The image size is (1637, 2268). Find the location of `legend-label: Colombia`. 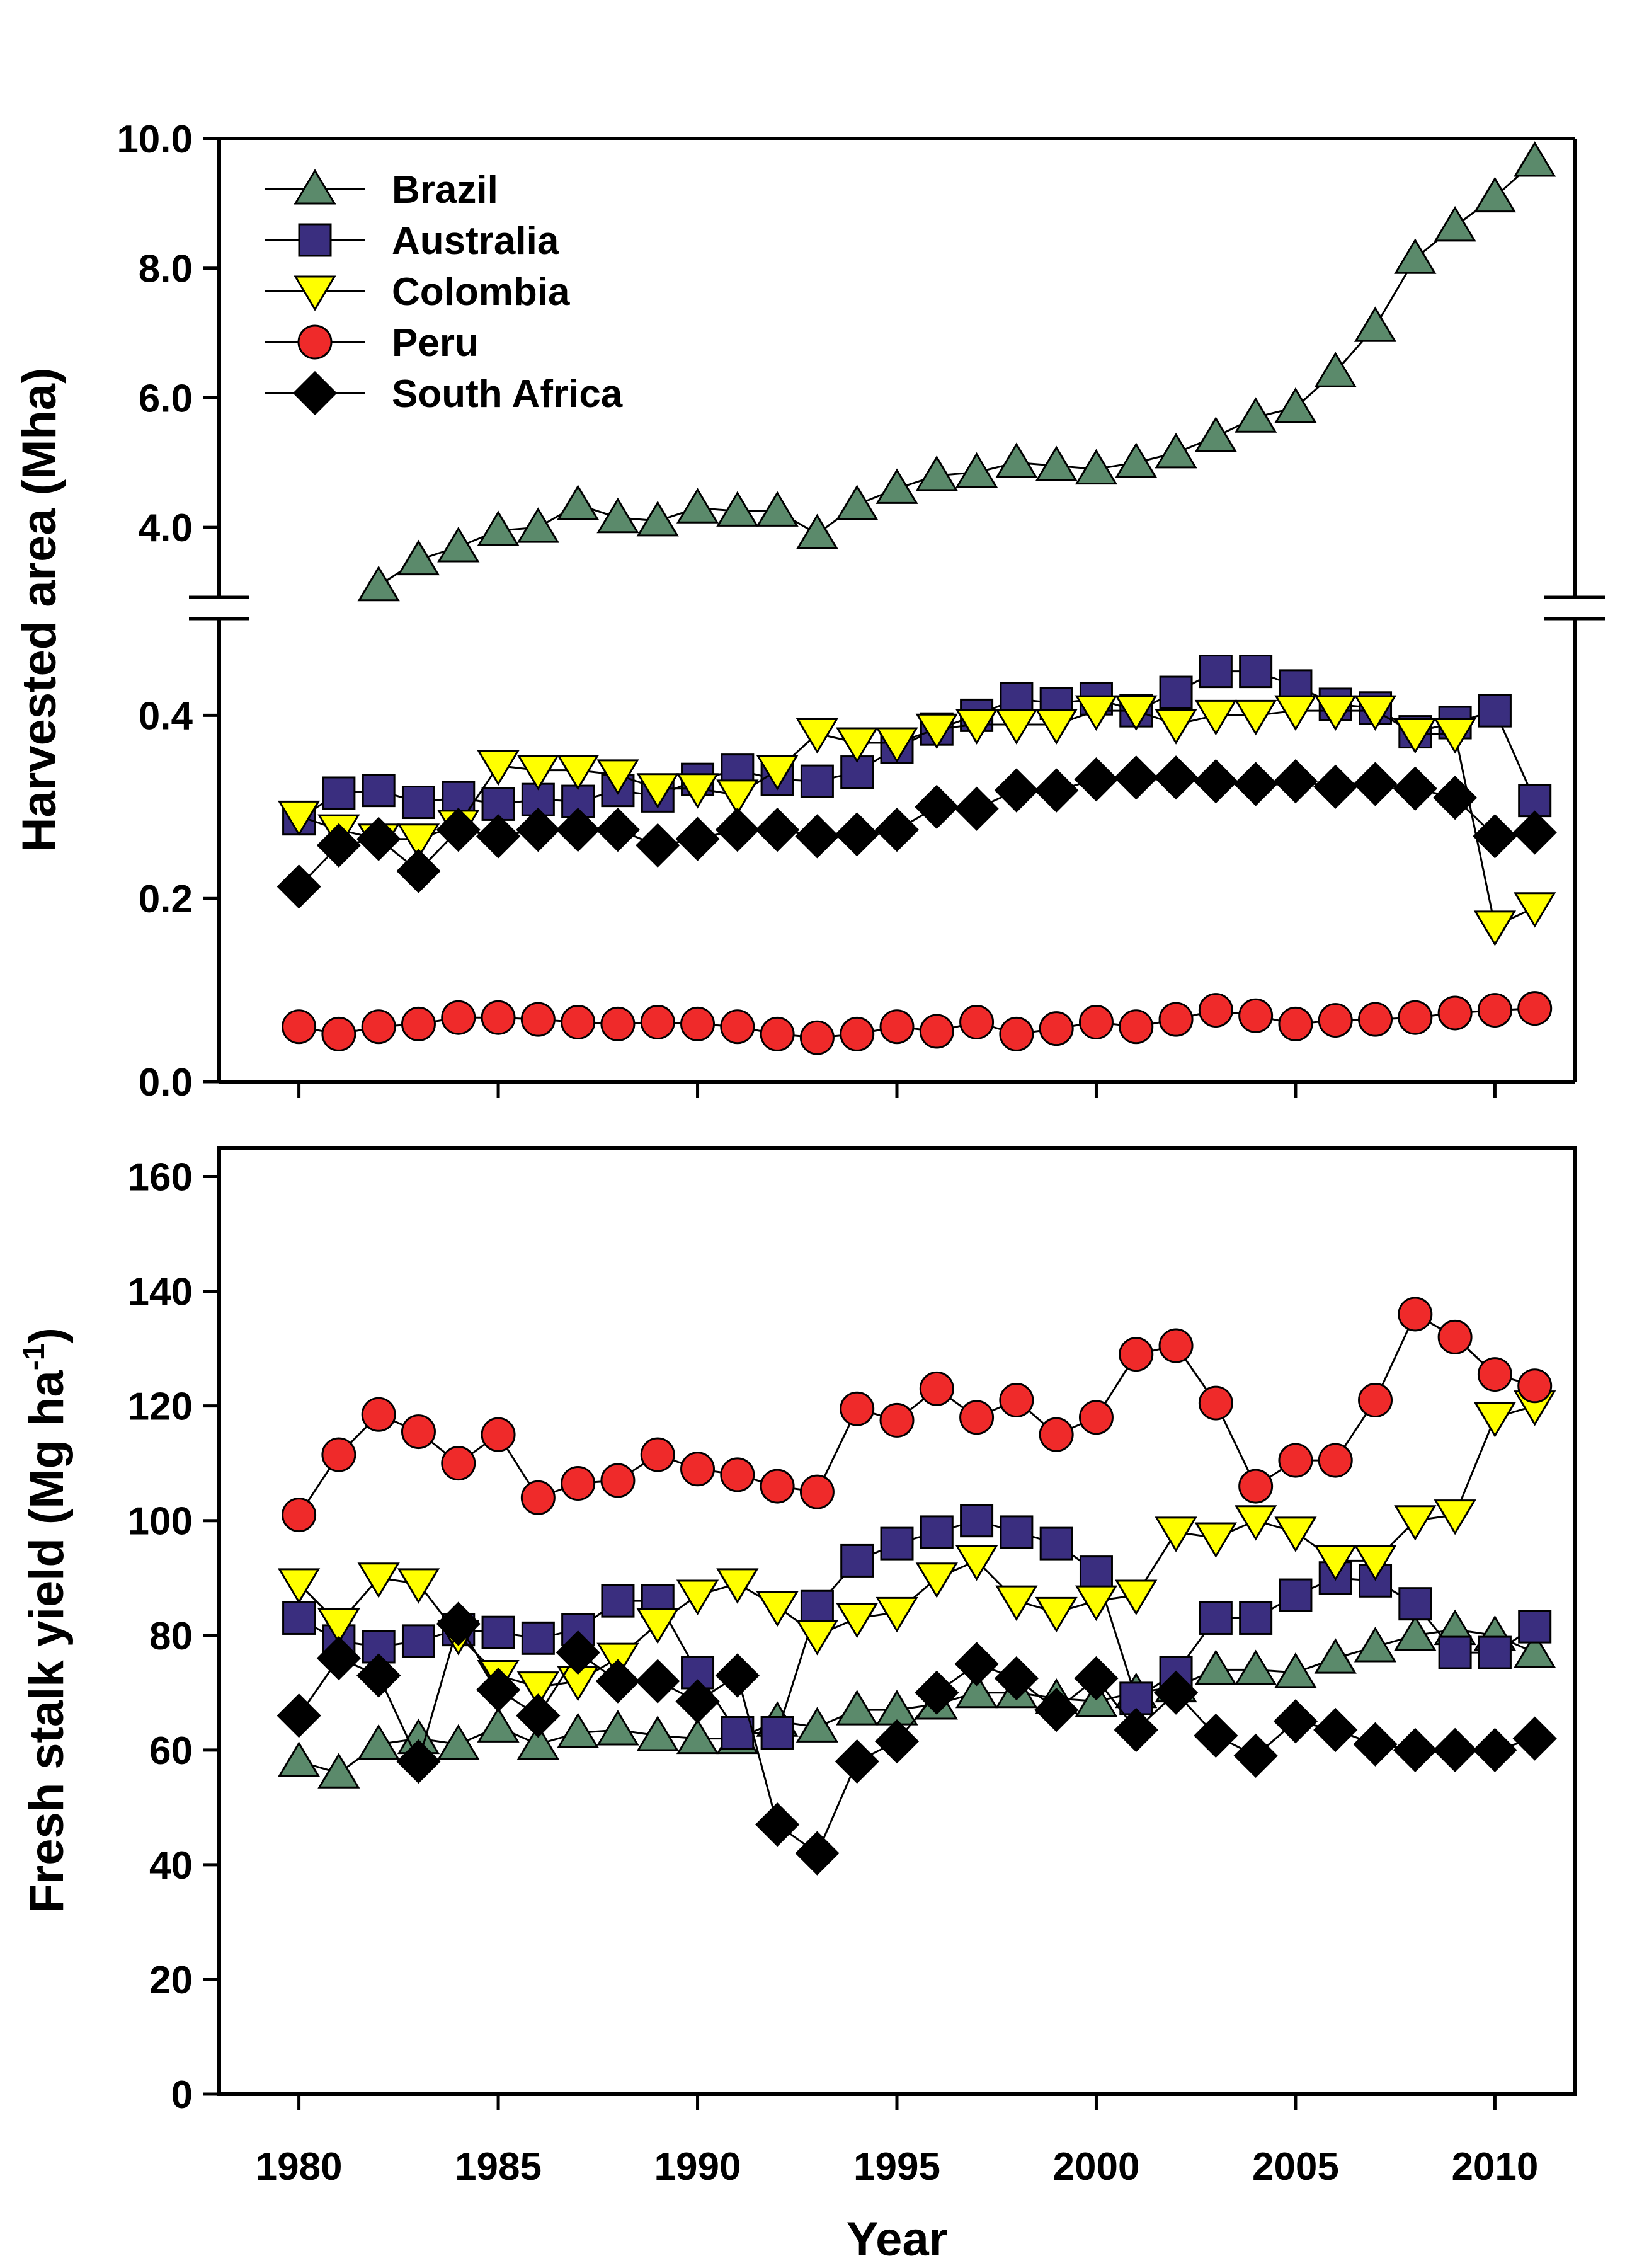

legend-label: Colombia is located at coordinates (481, 292).